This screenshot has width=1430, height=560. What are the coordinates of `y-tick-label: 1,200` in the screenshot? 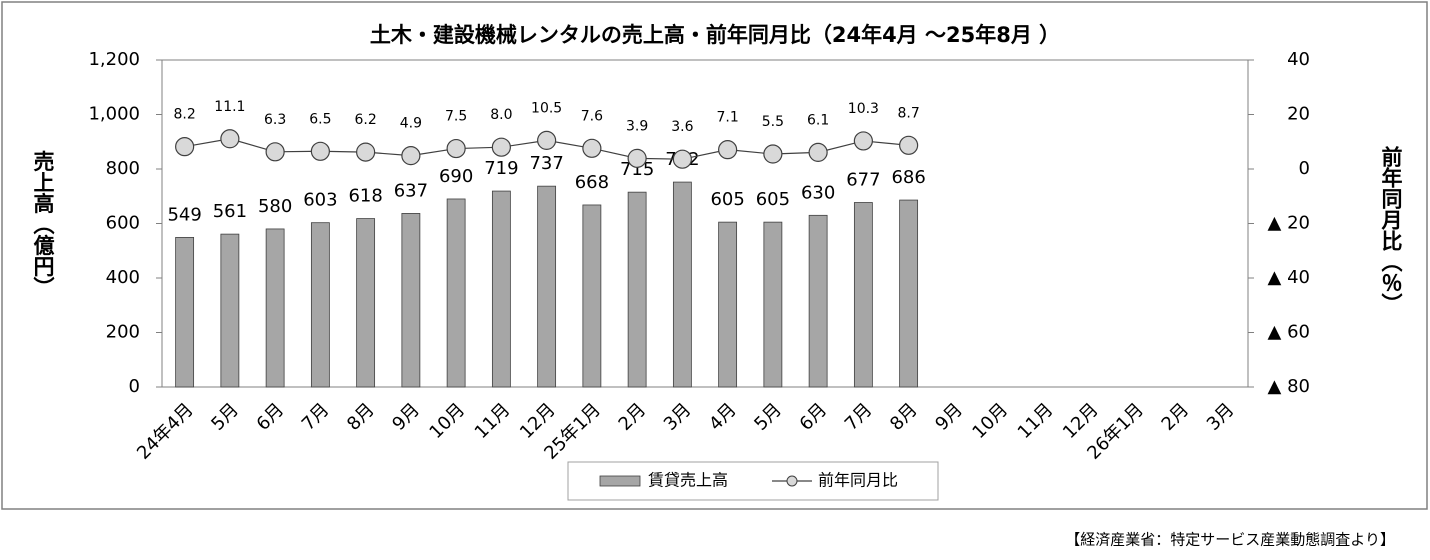 It's located at (114, 59).